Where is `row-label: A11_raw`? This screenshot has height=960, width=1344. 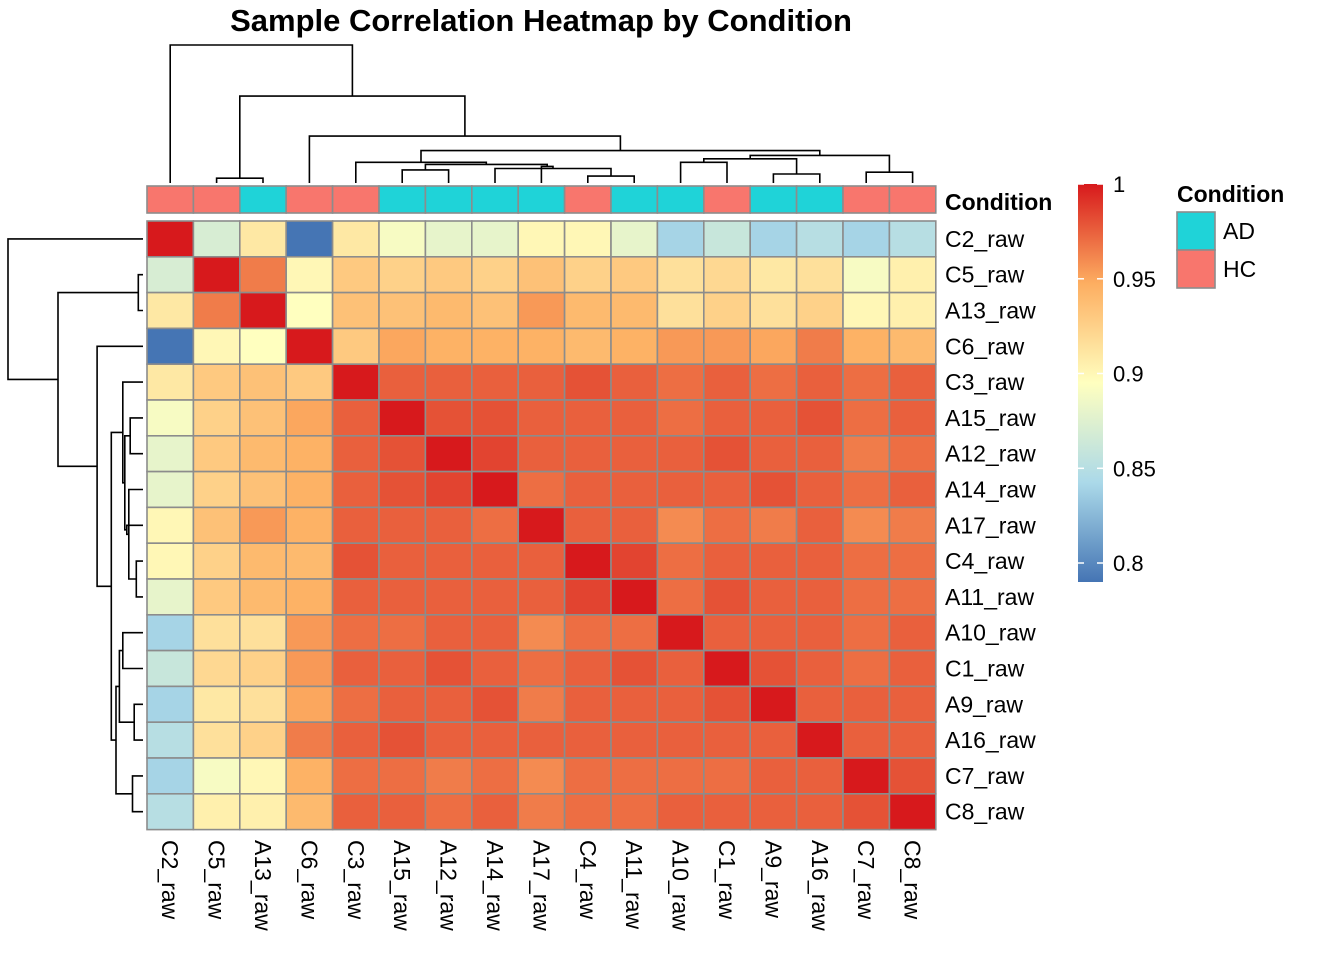 row-label: A11_raw is located at coordinates (989, 597).